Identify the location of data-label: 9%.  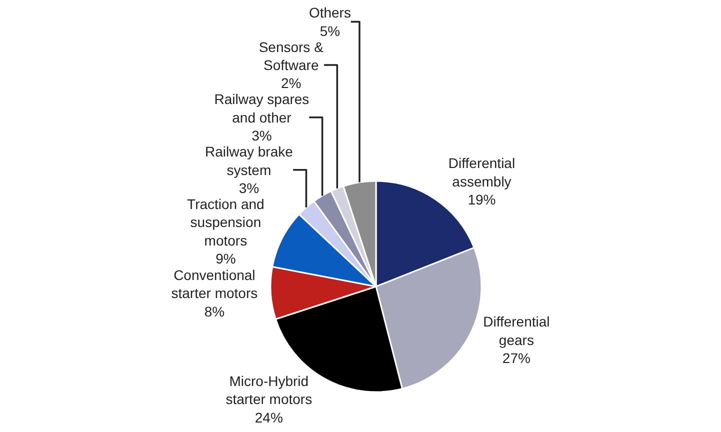
(226, 258).